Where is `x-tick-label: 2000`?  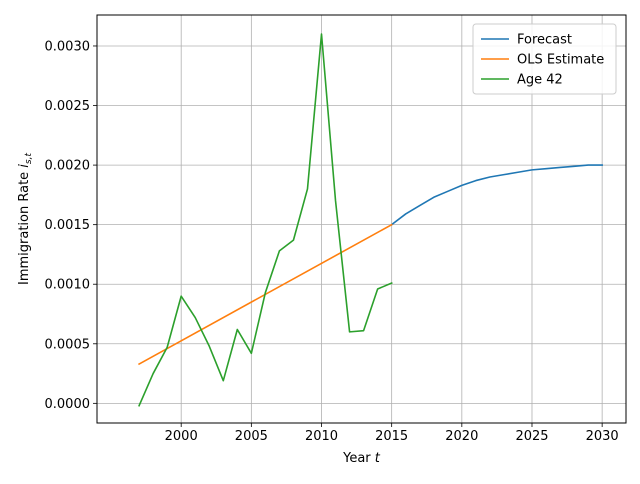
x-tick-label: 2000 is located at coordinates (181, 436).